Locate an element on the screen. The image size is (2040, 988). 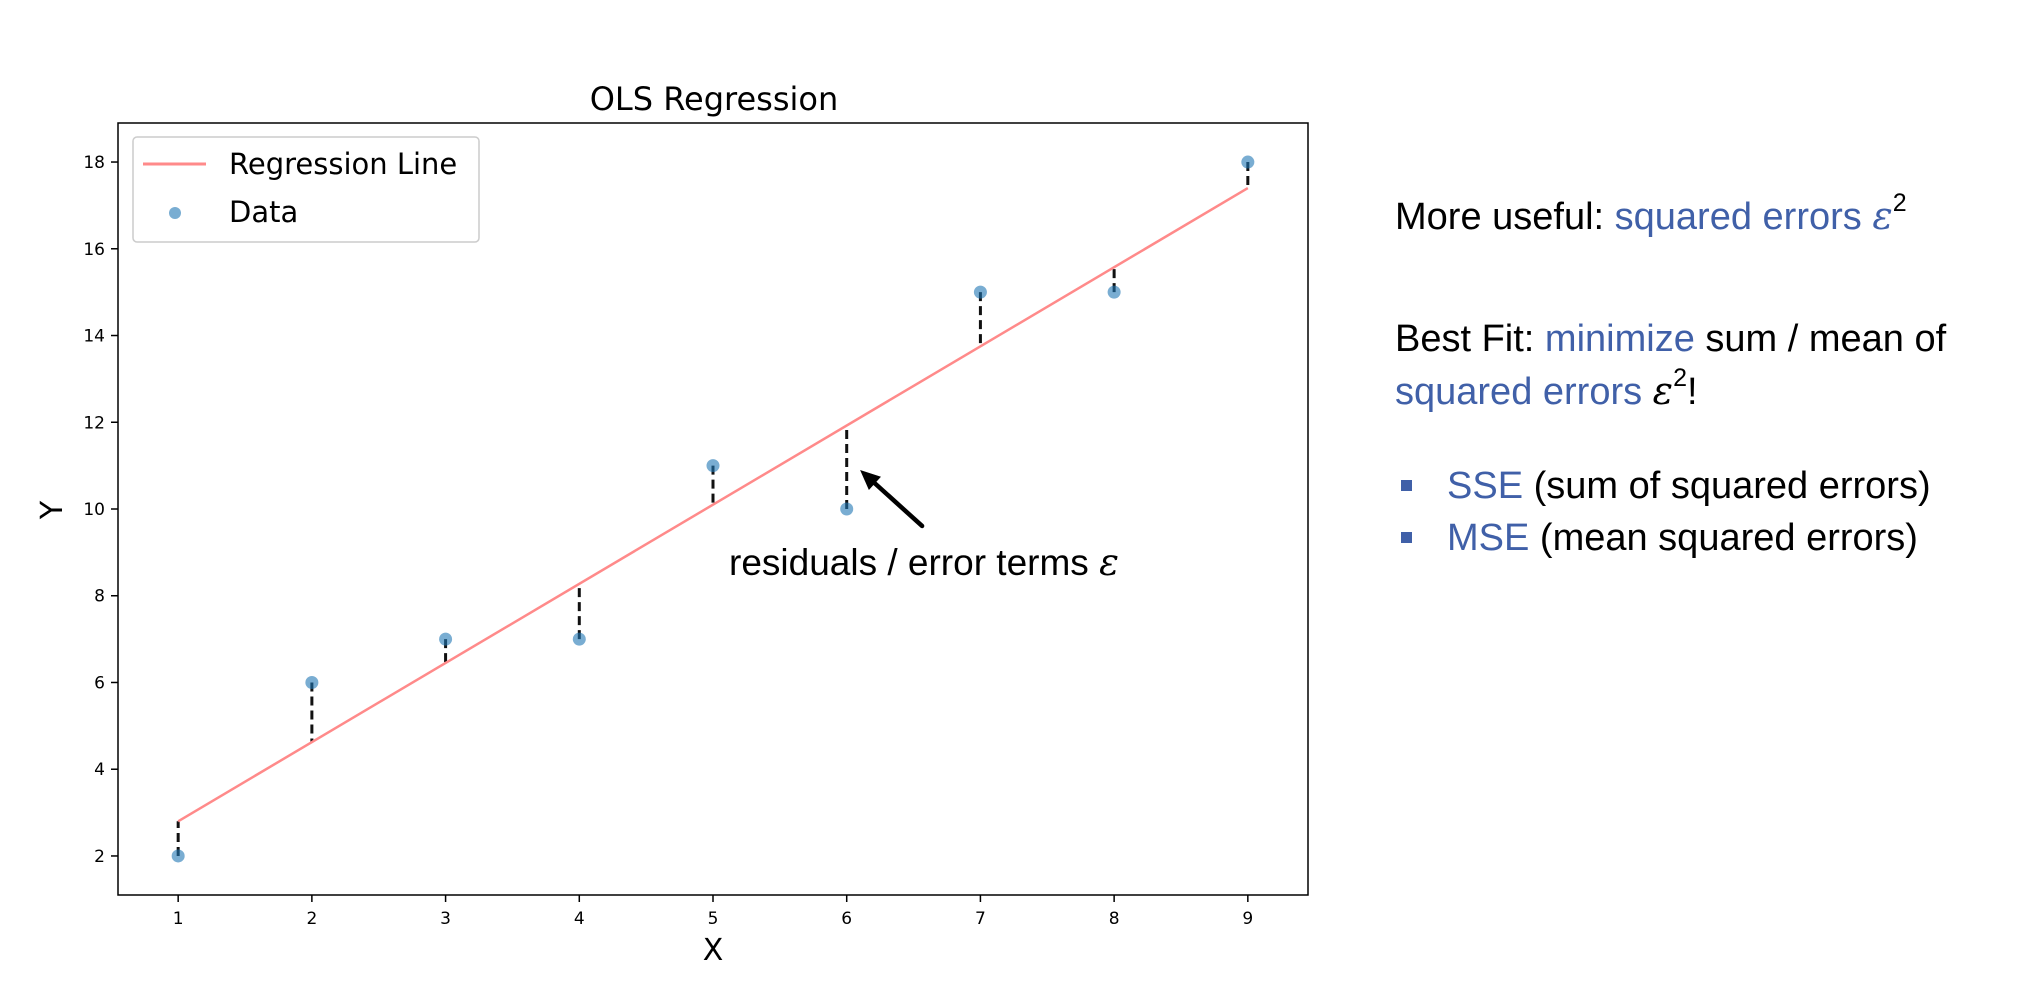
x-tick-label: 5 is located at coordinates (713, 919).